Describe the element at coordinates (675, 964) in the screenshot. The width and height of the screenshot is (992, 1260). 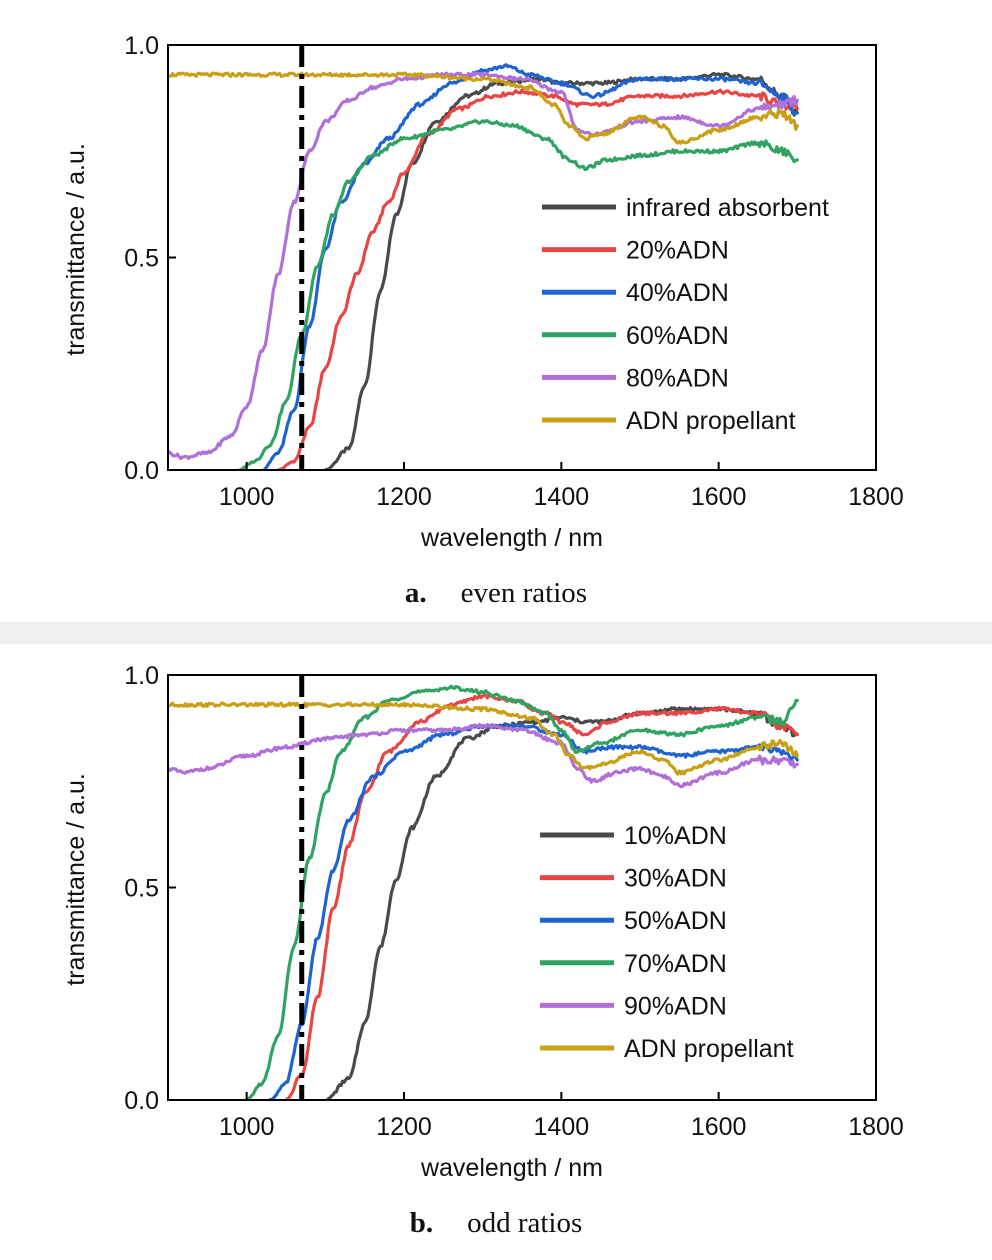
I see `legend-label: 70%ADN` at that location.